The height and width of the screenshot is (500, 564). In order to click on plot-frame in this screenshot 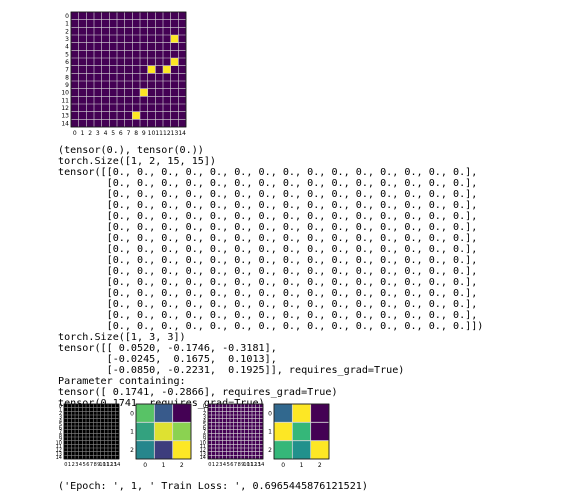, I will do `click(128, 69)`.